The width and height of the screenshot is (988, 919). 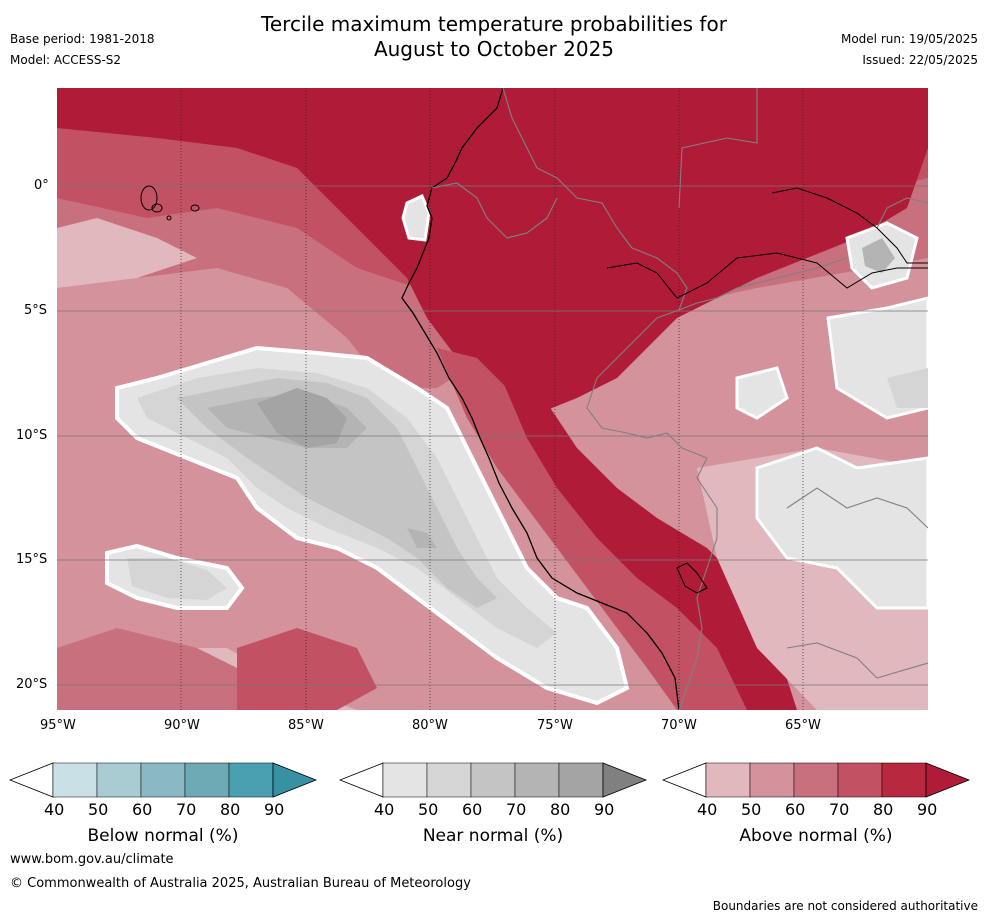 What do you see at coordinates (803, 725) in the screenshot?
I see `lon-tick-65w: 65°W` at bounding box center [803, 725].